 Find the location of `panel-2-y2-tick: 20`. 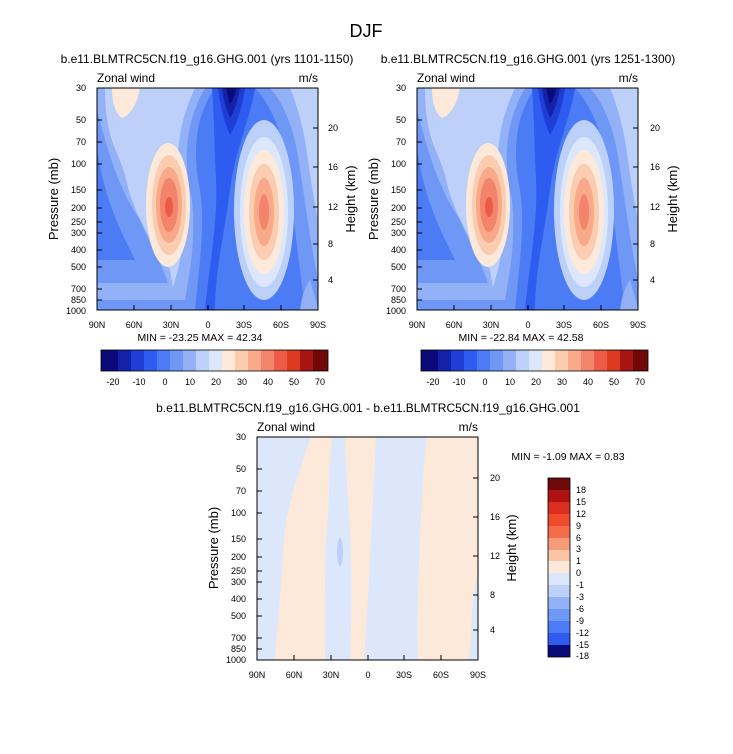

panel-2-y2-tick: 20 is located at coordinates (655, 128).